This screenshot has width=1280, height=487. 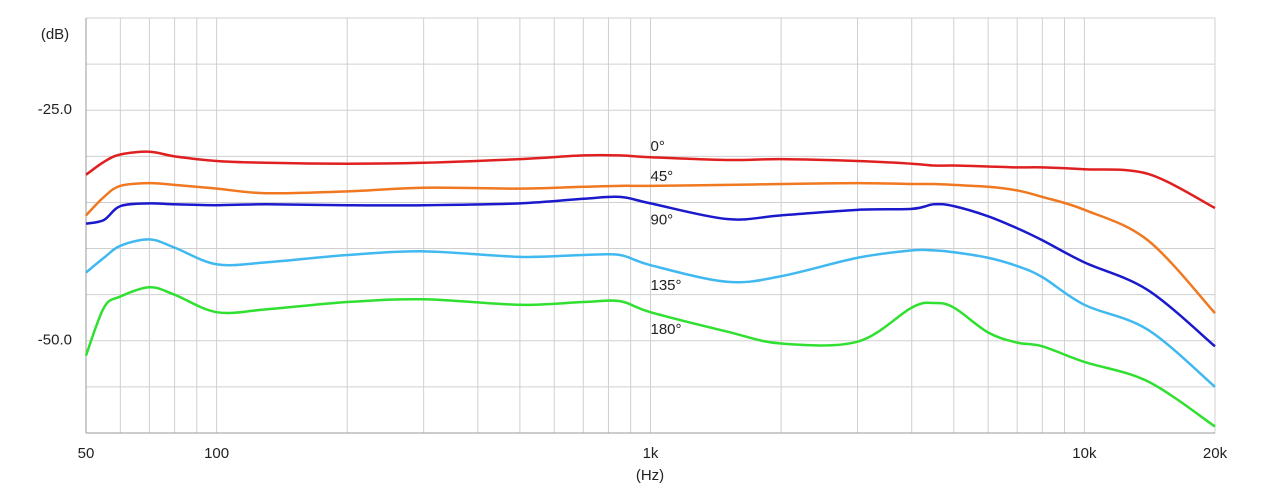 I want to click on x-tick-label: 1k, so click(x=651, y=453).